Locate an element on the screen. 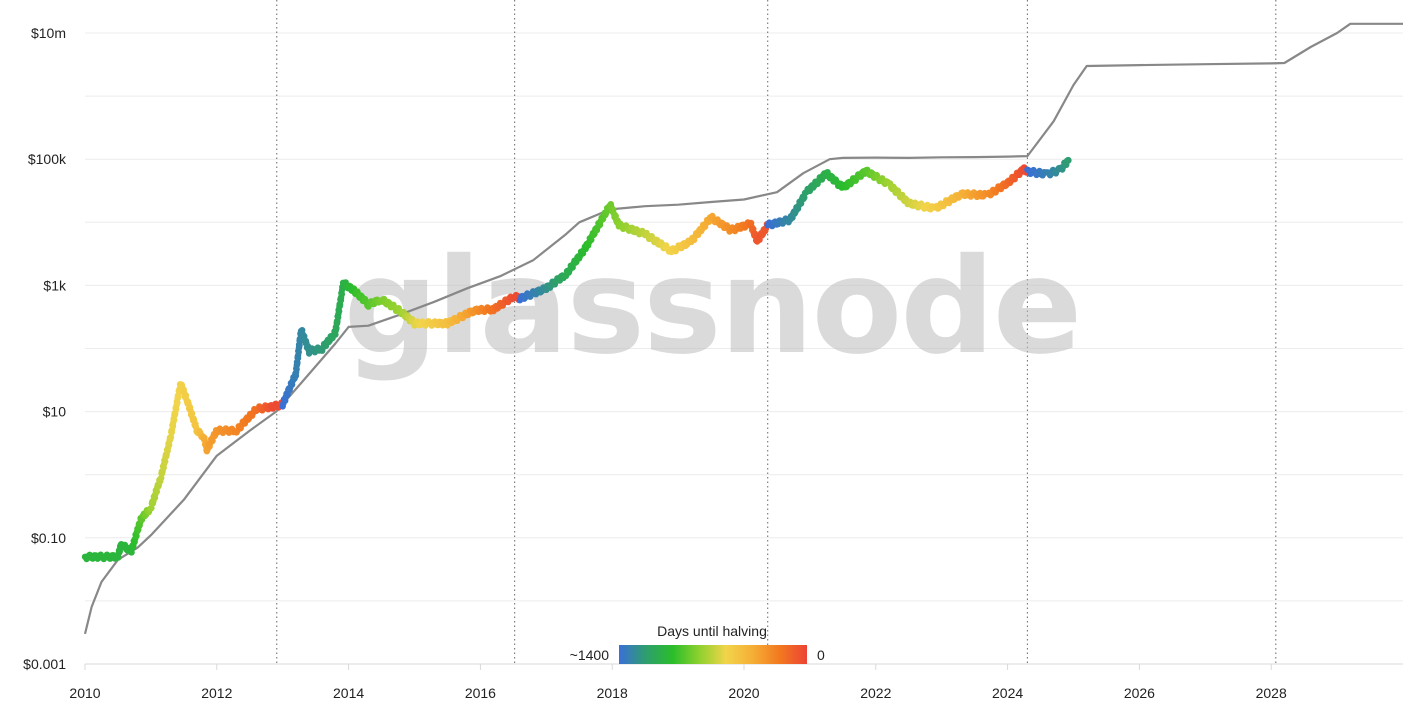 The width and height of the screenshot is (1415, 714). x-tick-label: 2018 is located at coordinates (612, 693).